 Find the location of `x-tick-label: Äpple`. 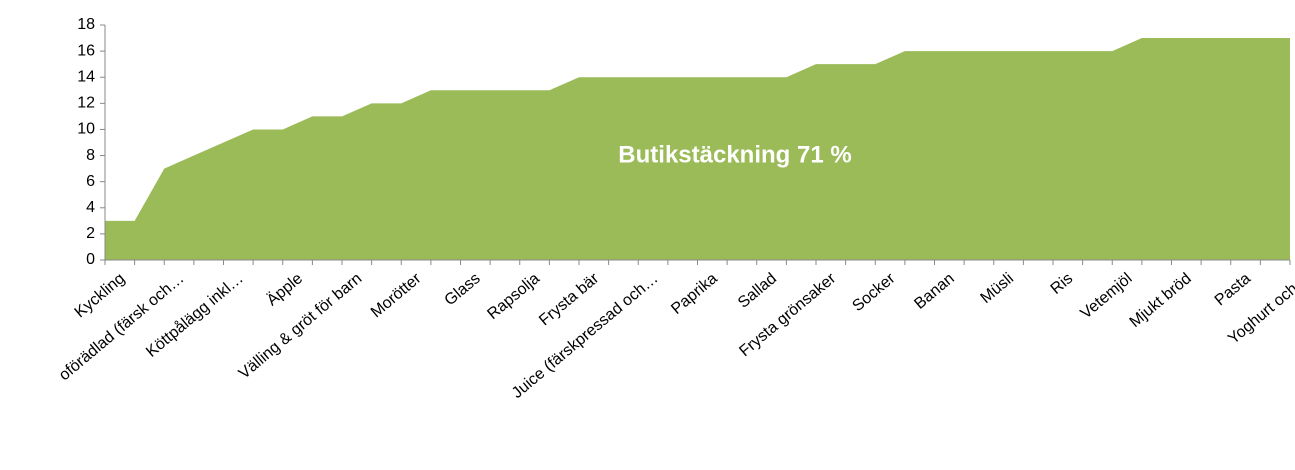

x-tick-label: Äpple is located at coordinates (284, 289).